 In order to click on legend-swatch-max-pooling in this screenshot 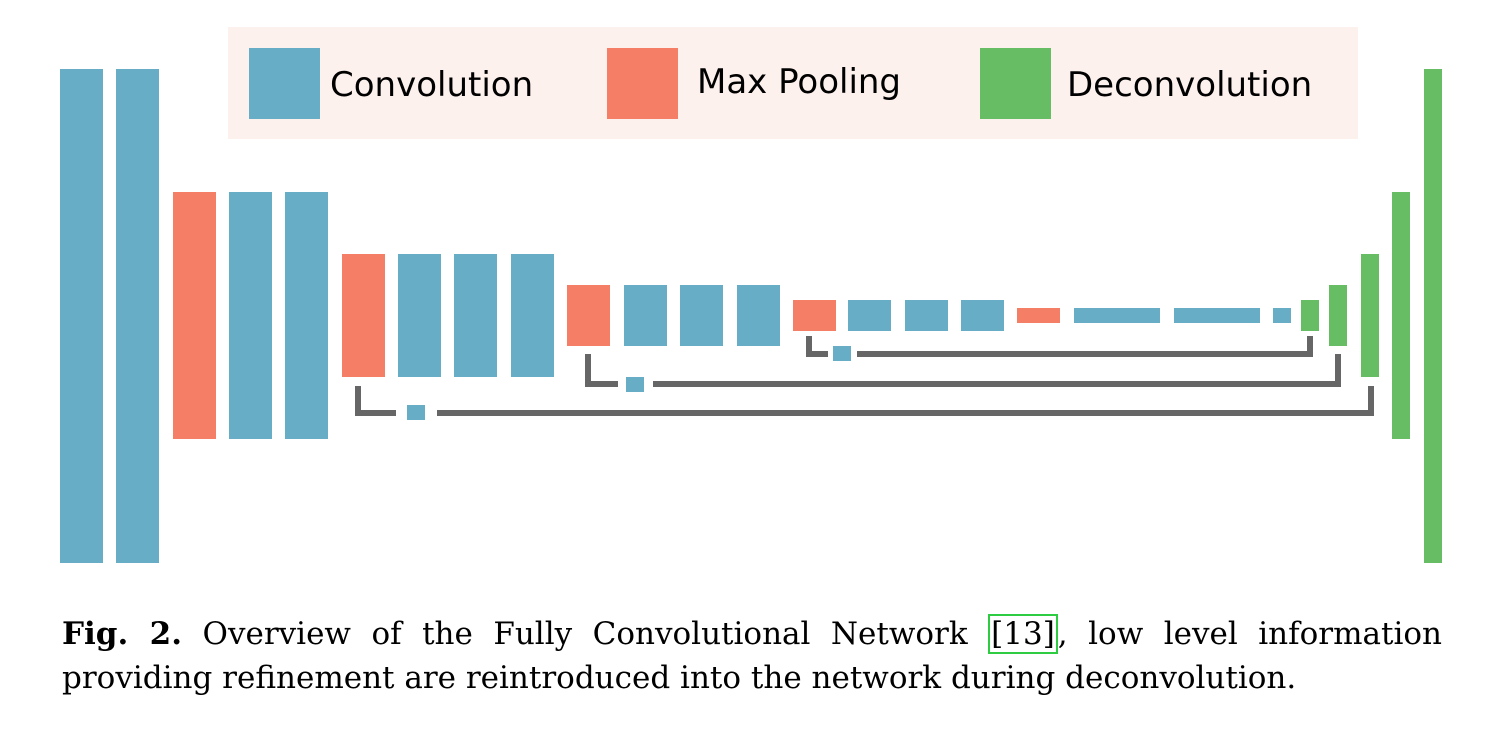, I will do `click(642, 83)`.